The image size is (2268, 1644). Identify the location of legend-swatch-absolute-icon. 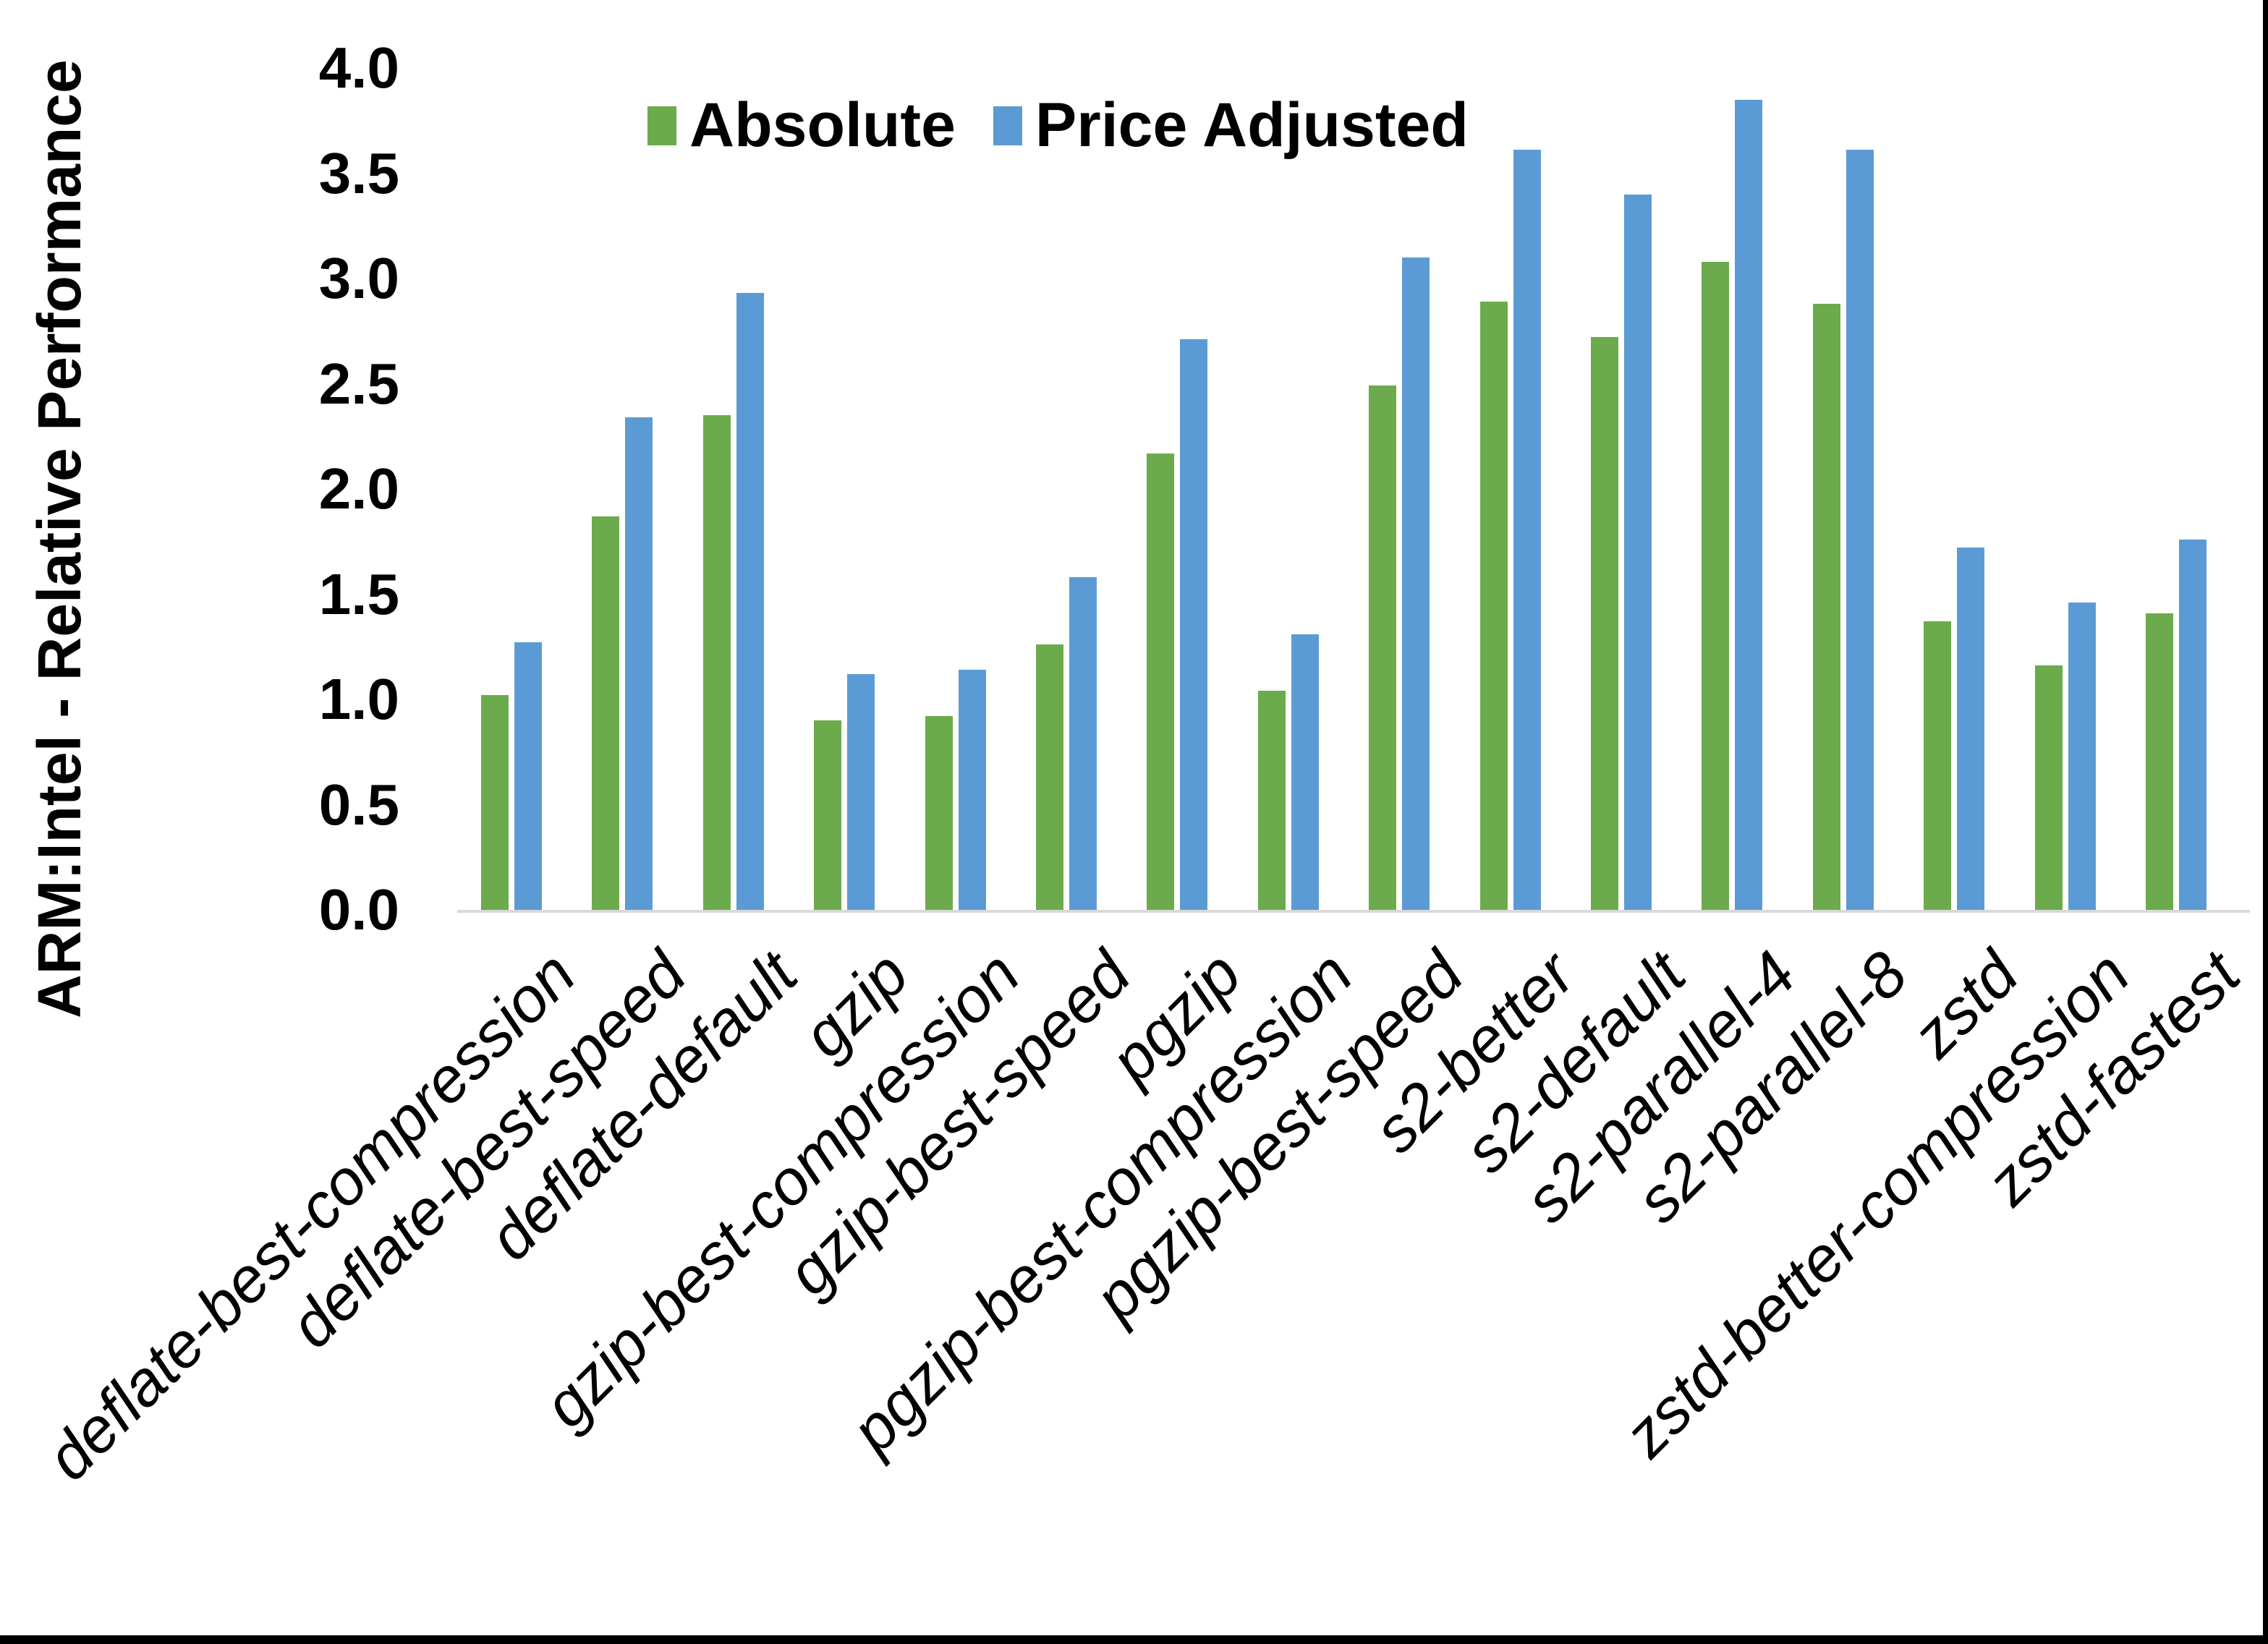
(661, 125).